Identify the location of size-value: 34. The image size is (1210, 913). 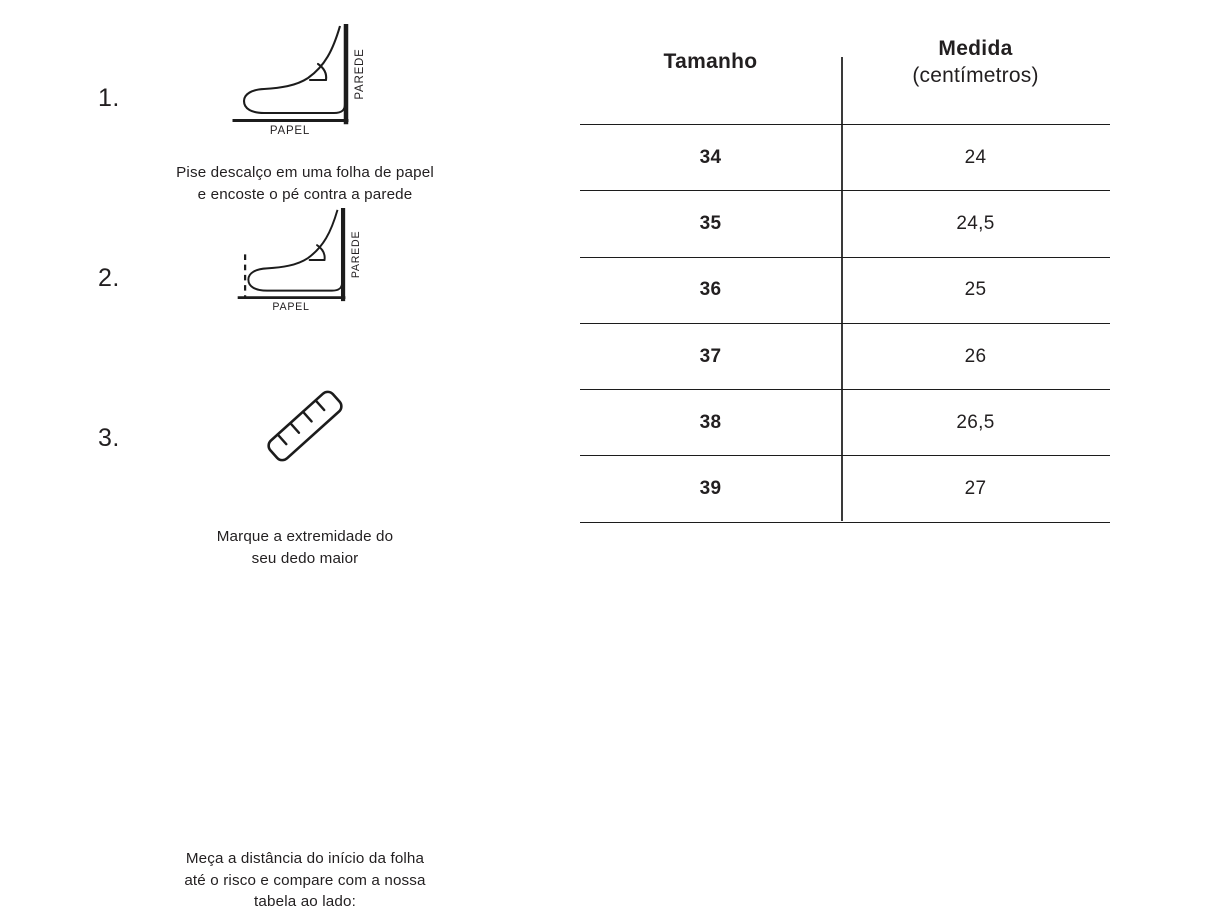
(710, 157).